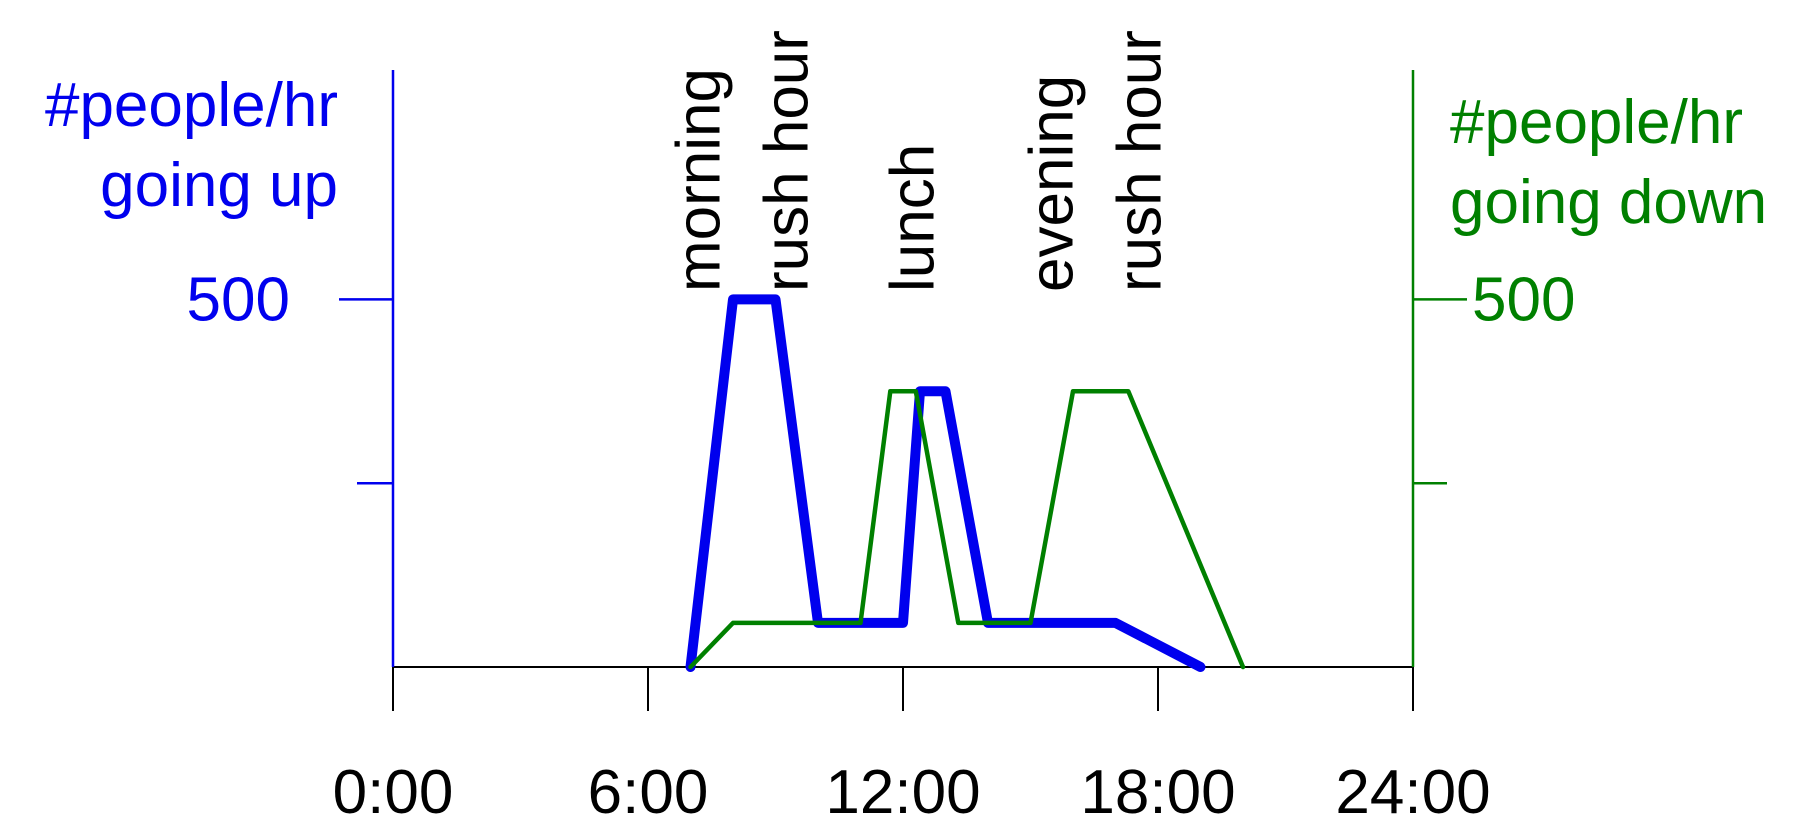 The width and height of the screenshot is (1807, 822). Describe the element at coordinates (1412, 790) in the screenshot. I see `x-tick-label: 24:00` at that location.